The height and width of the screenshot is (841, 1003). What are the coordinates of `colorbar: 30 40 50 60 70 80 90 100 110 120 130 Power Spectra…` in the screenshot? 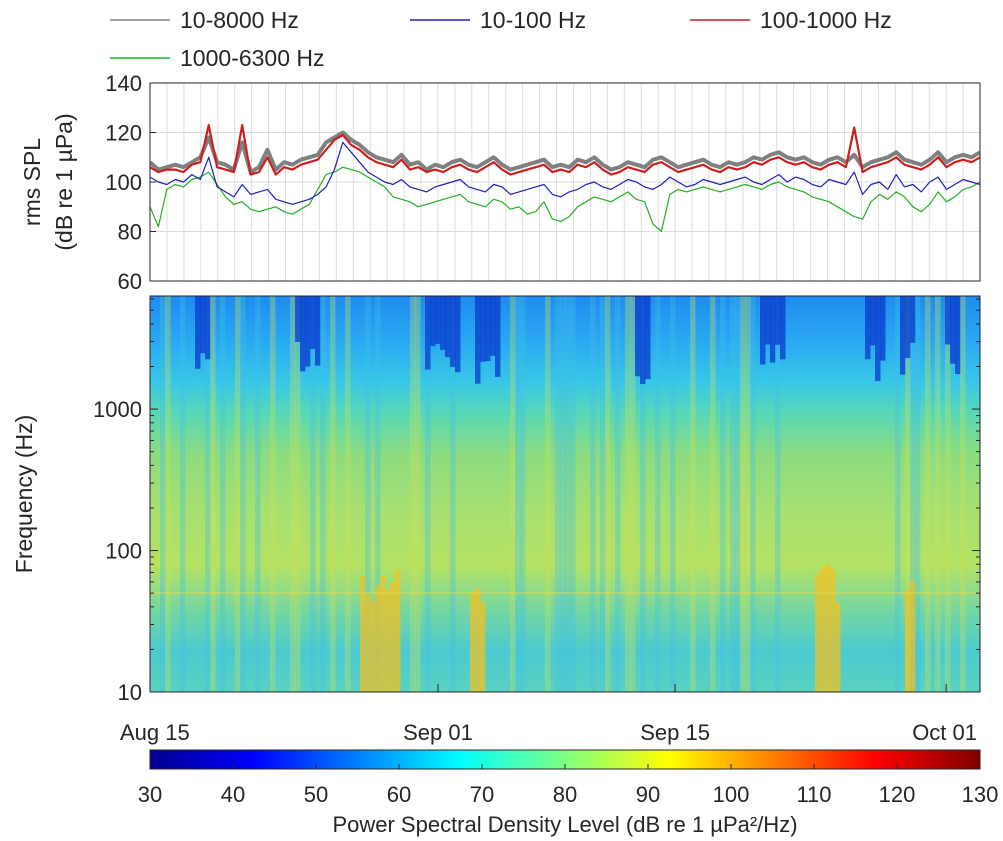 It's located at (568, 793).